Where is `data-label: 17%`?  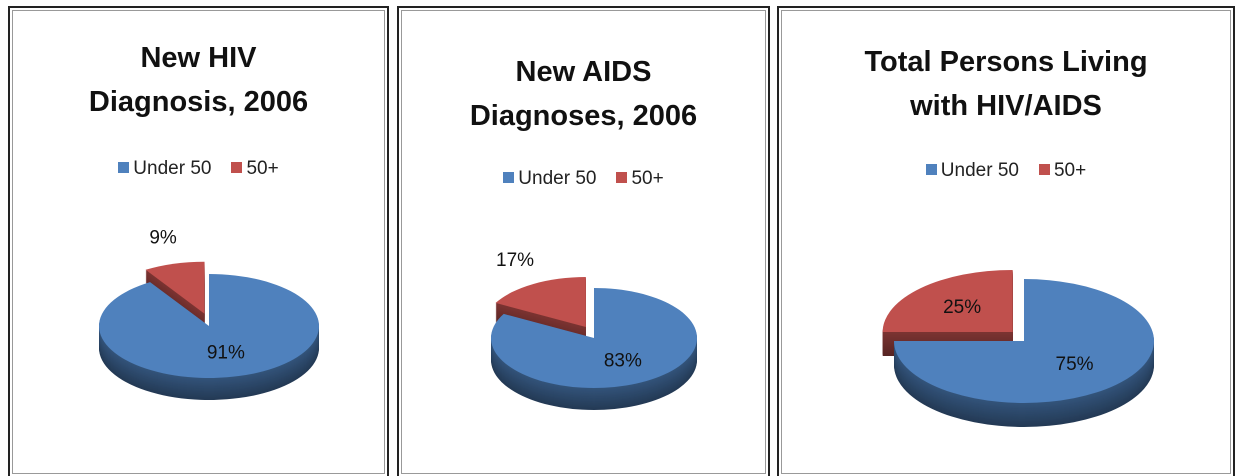
data-label: 17% is located at coordinates (515, 260).